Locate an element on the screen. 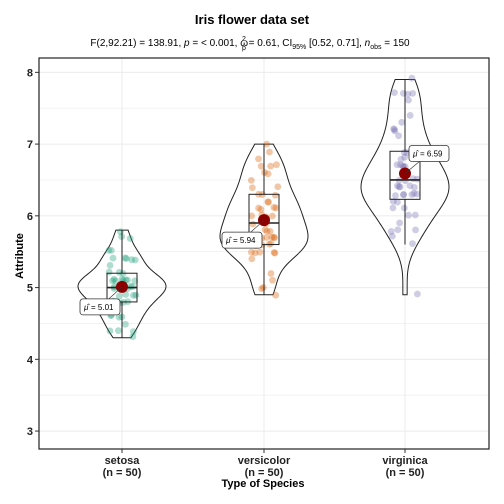 The height and width of the screenshot is (504, 504). mean-value-setosa: = 5.01 is located at coordinates (102, 307).